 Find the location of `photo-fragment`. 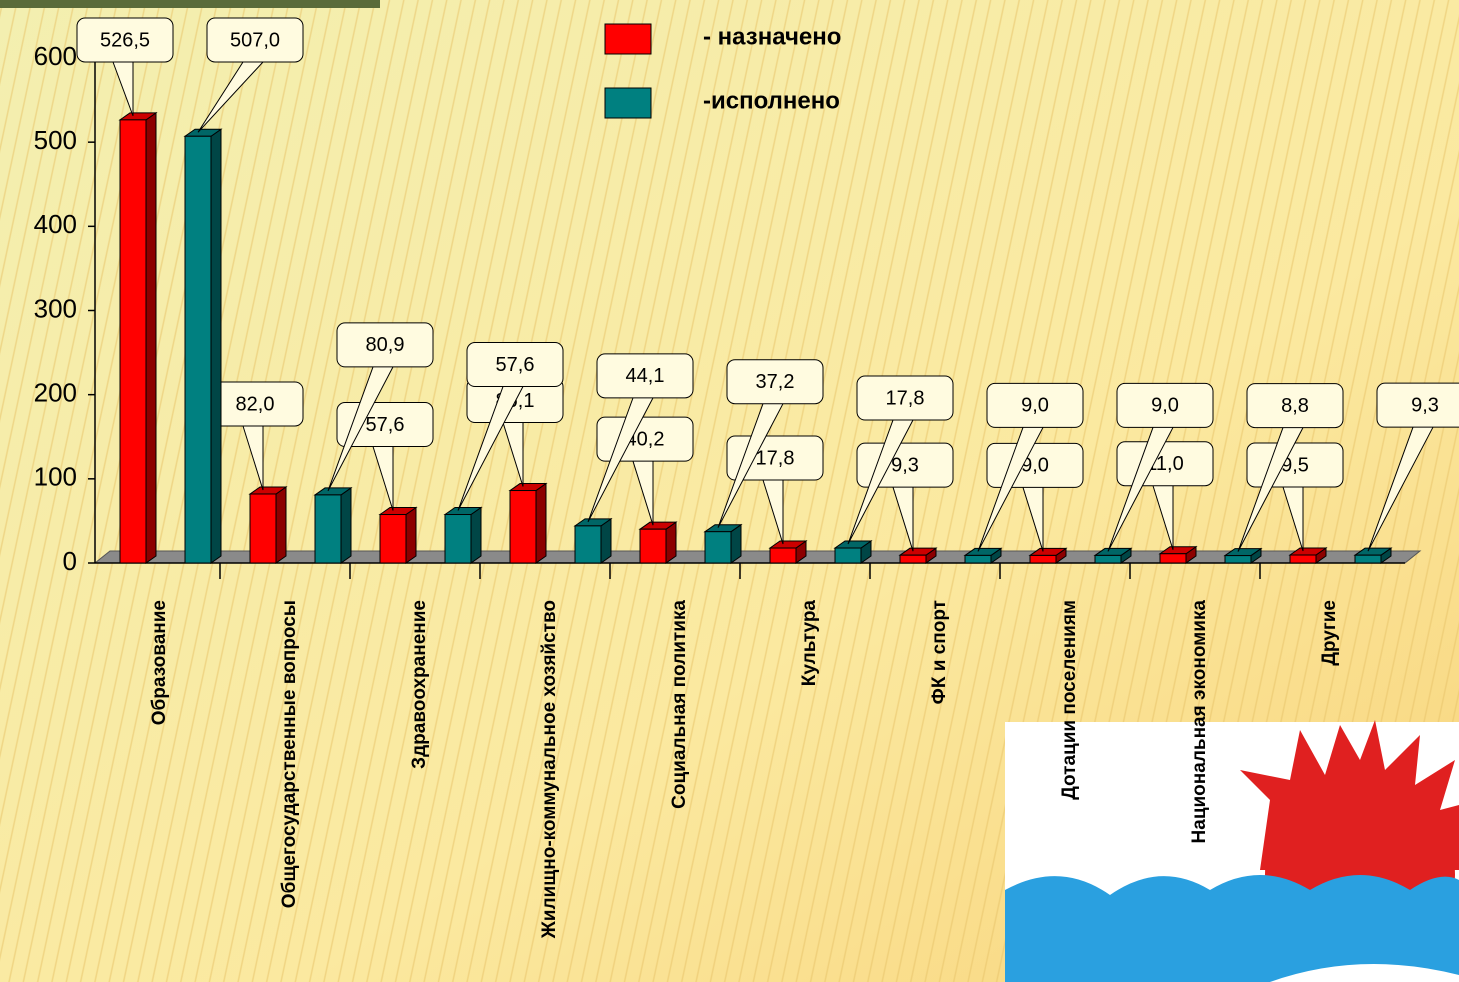

photo-fragment is located at coordinates (190, 4).